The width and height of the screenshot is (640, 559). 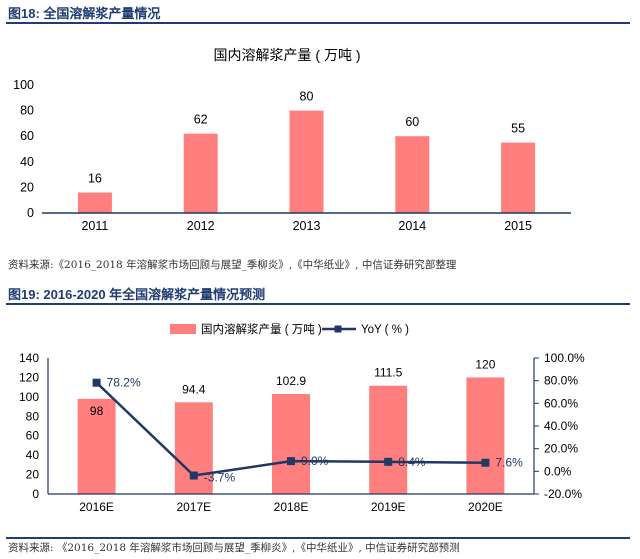 What do you see at coordinates (96, 507) in the screenshot?
I see `chart-2-x-tick-2016e: 2016E` at bounding box center [96, 507].